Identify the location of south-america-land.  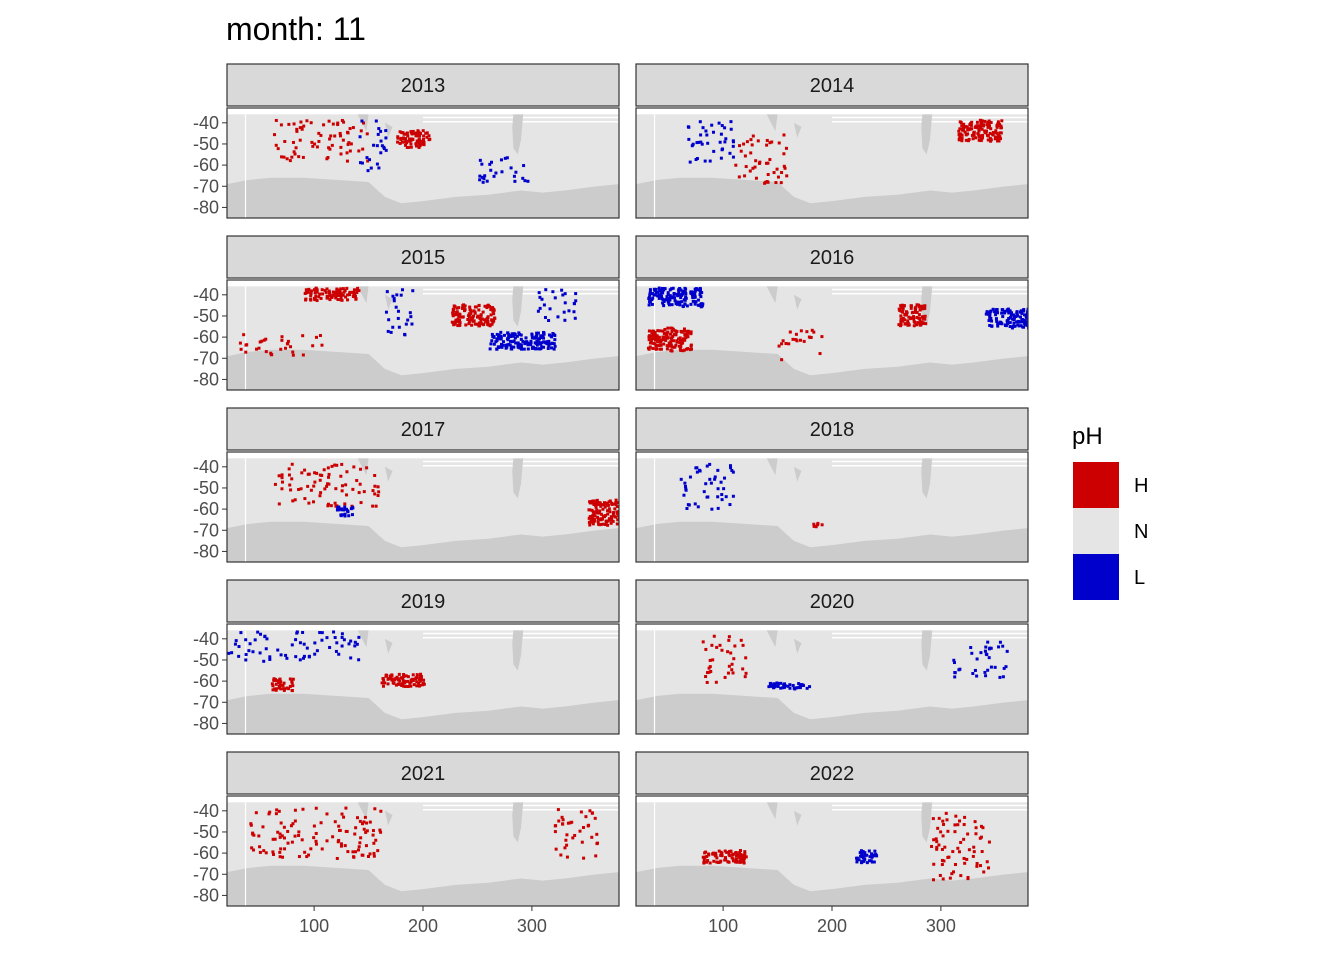
(927, 134).